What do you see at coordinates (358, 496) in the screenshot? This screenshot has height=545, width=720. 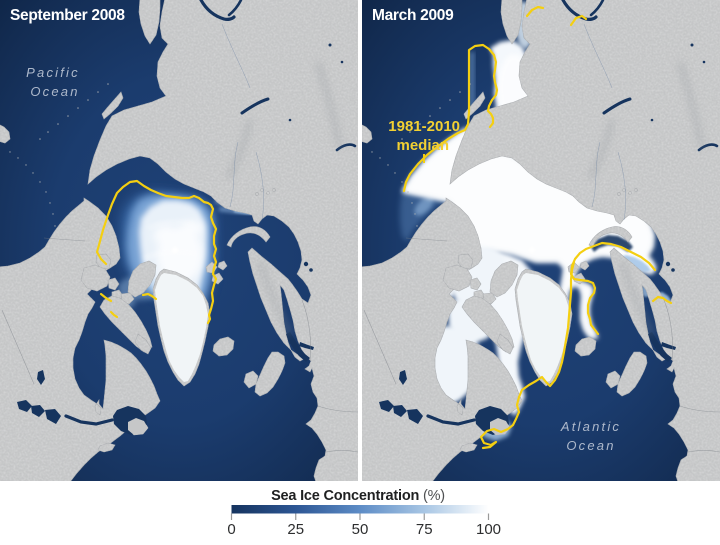 I see `svg-text: Sea Ice Concentration (%)` at bounding box center [358, 496].